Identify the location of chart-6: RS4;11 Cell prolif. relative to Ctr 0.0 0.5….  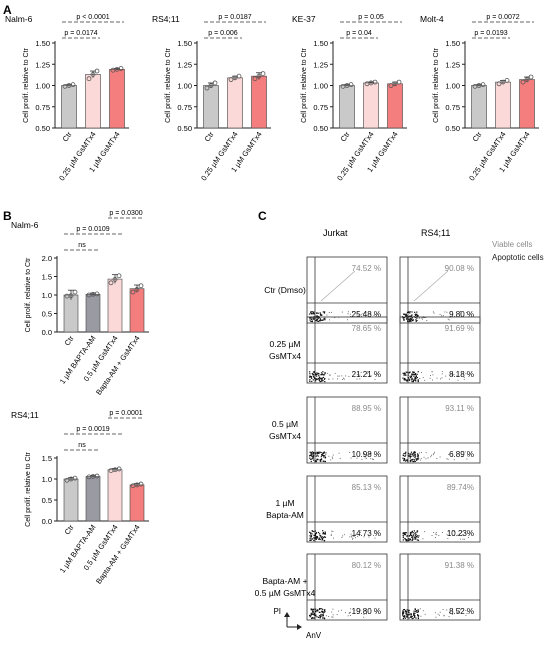
(80, 498).